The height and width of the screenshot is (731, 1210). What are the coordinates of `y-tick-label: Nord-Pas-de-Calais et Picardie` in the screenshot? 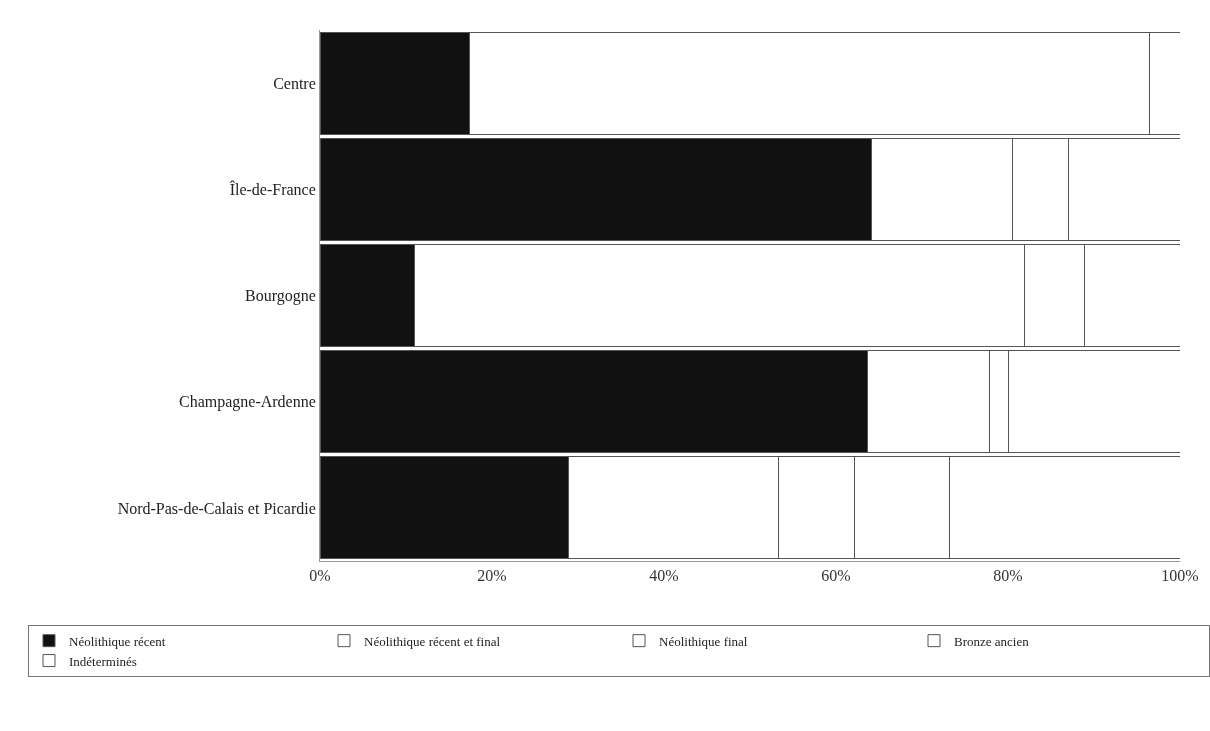 It's located at (216, 508).